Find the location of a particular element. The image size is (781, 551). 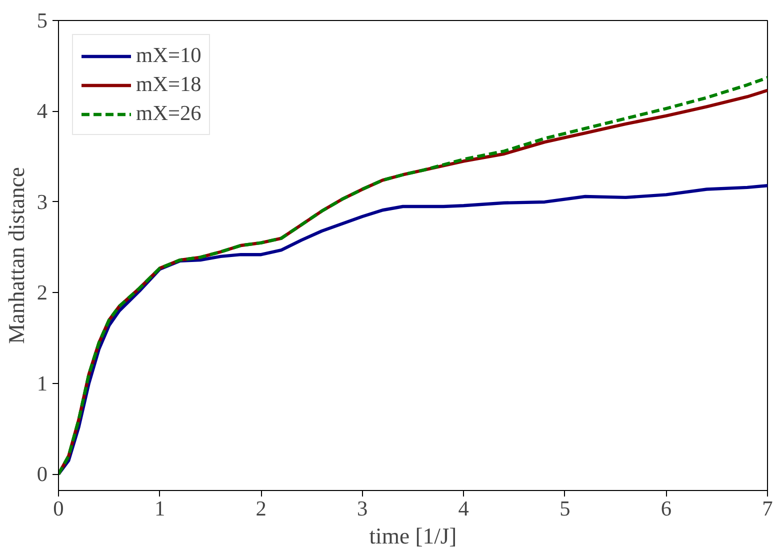

x-tick-label: 0 is located at coordinates (58, 508).